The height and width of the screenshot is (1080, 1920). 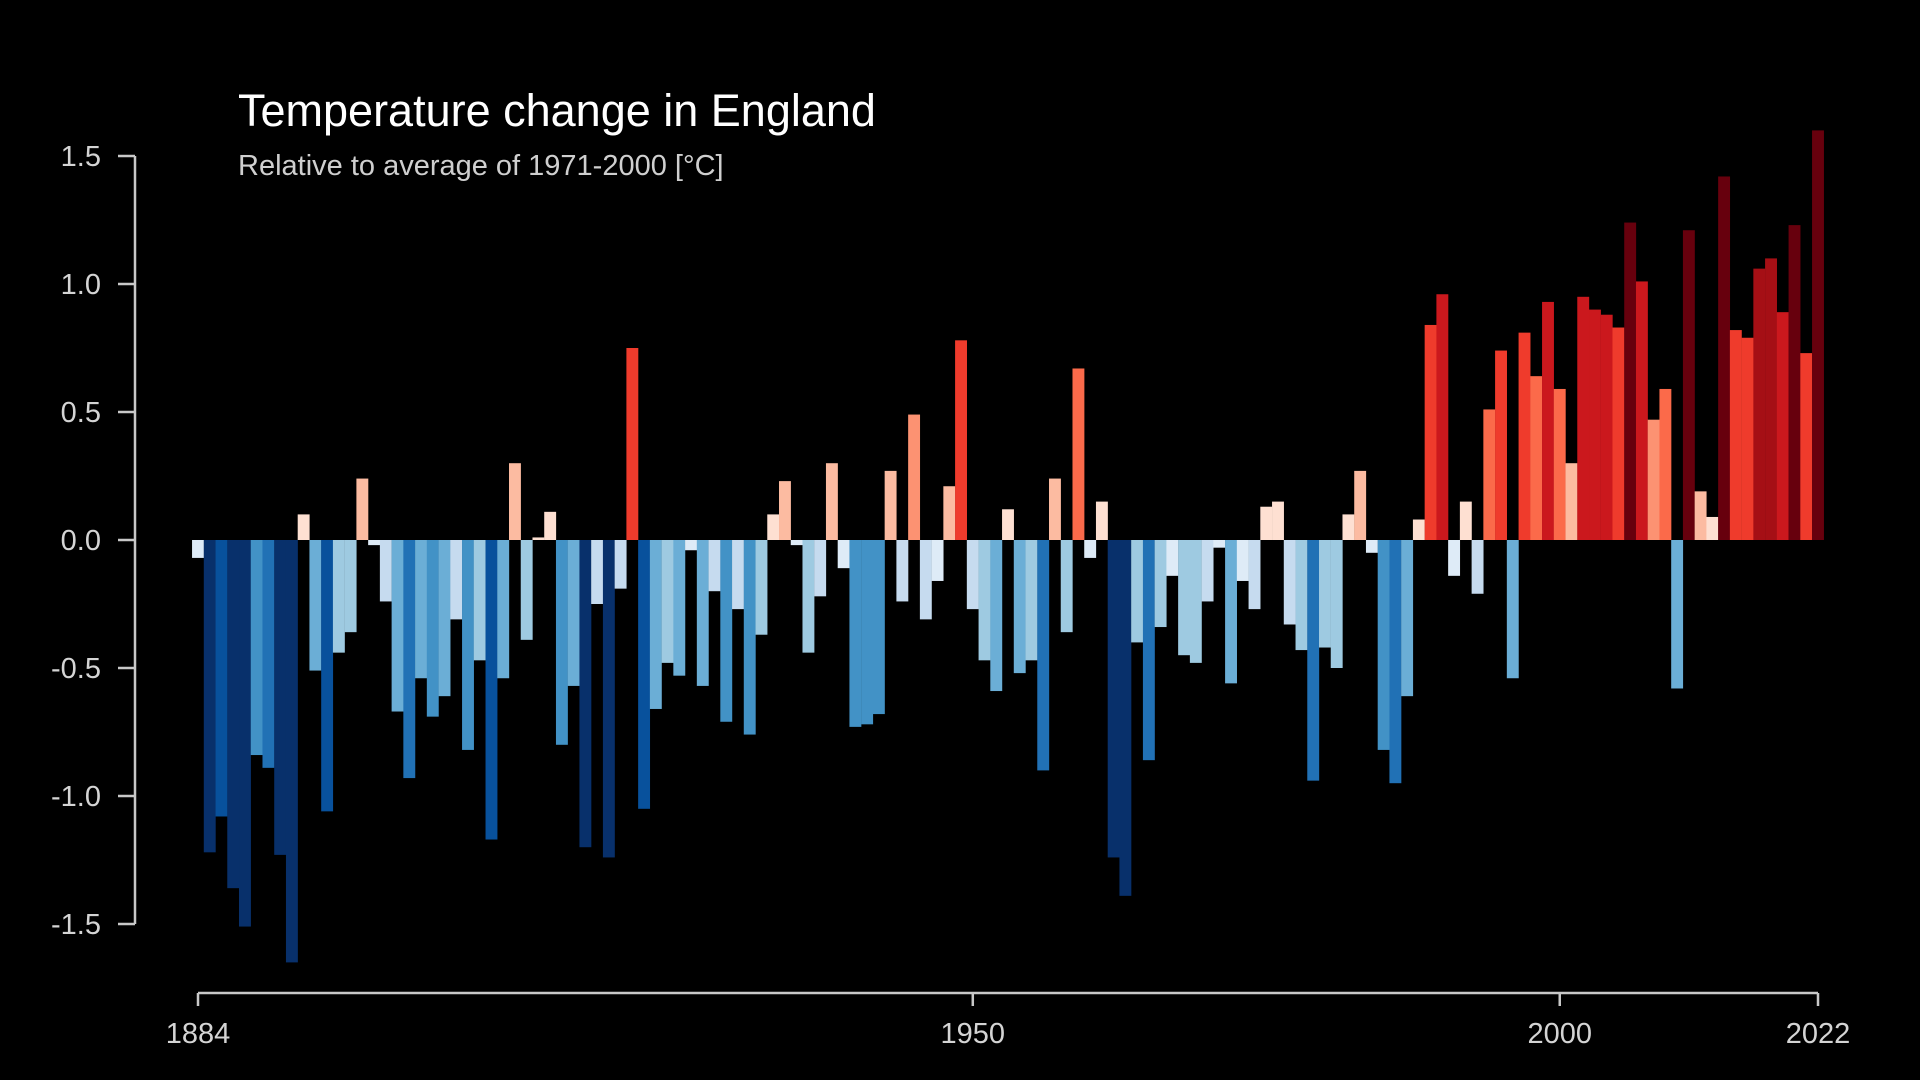 I want to click on bar-1921, so click(x=632, y=444).